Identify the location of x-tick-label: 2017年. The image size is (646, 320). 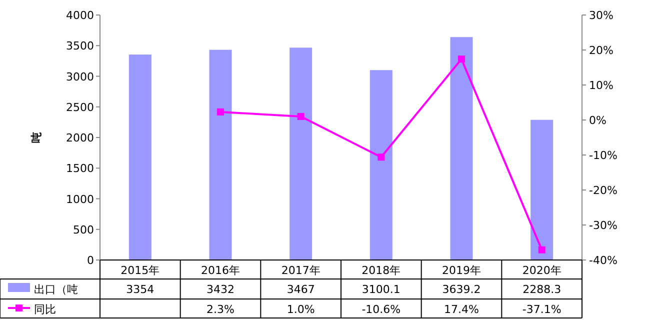
(300, 270).